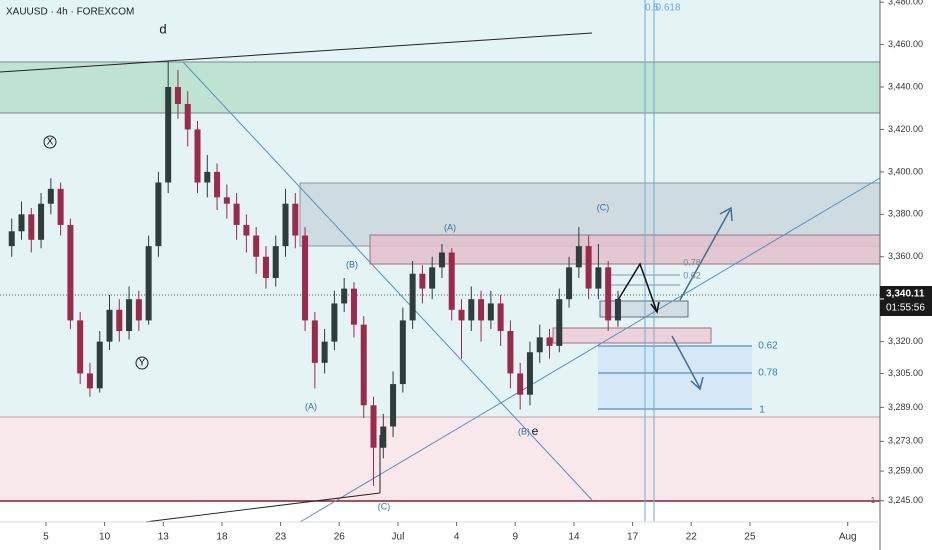 Image resolution: width=932 pixels, height=550 pixels. I want to click on y-tick-label: 3,380.00, so click(905, 214).